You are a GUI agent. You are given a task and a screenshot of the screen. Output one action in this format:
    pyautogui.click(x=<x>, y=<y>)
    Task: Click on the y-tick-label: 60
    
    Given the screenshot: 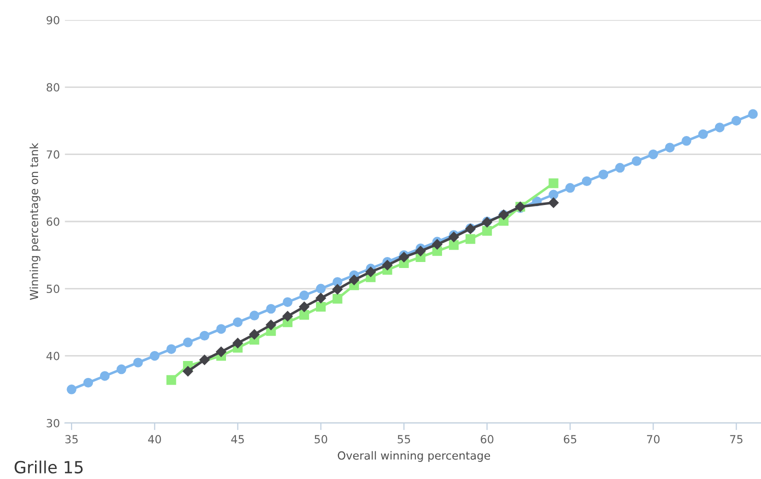 What is the action you would take?
    pyautogui.click(x=53, y=221)
    